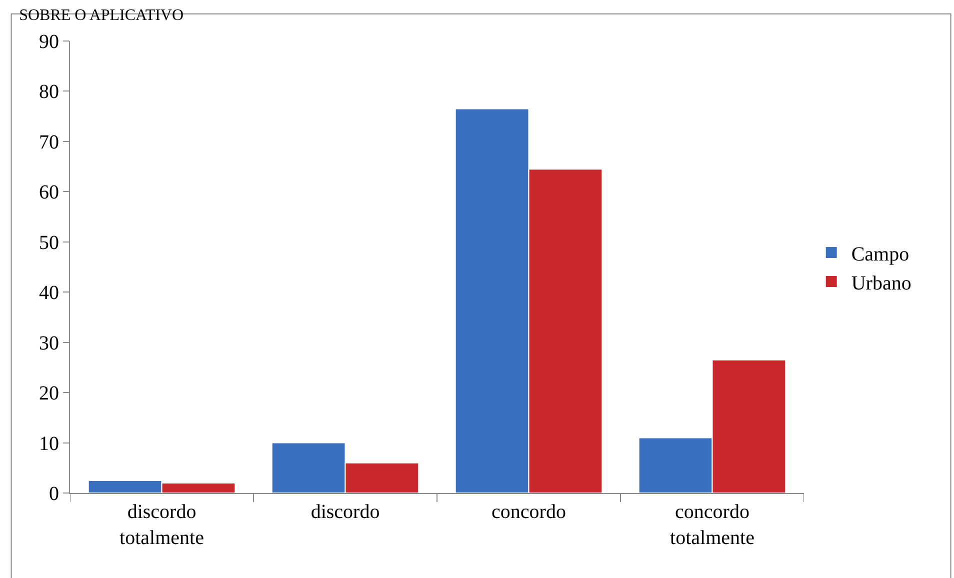  Describe the element at coordinates (345, 512) in the screenshot. I see `x-tick-label: discordo` at that location.